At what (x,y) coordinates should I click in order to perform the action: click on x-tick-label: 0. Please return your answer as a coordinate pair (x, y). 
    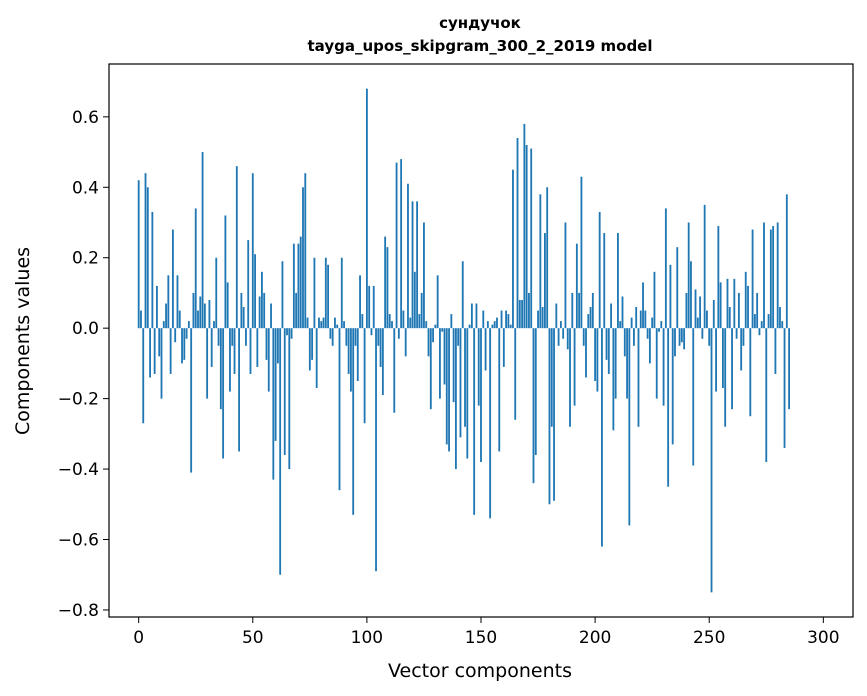
    Looking at the image, I should click on (138, 638).